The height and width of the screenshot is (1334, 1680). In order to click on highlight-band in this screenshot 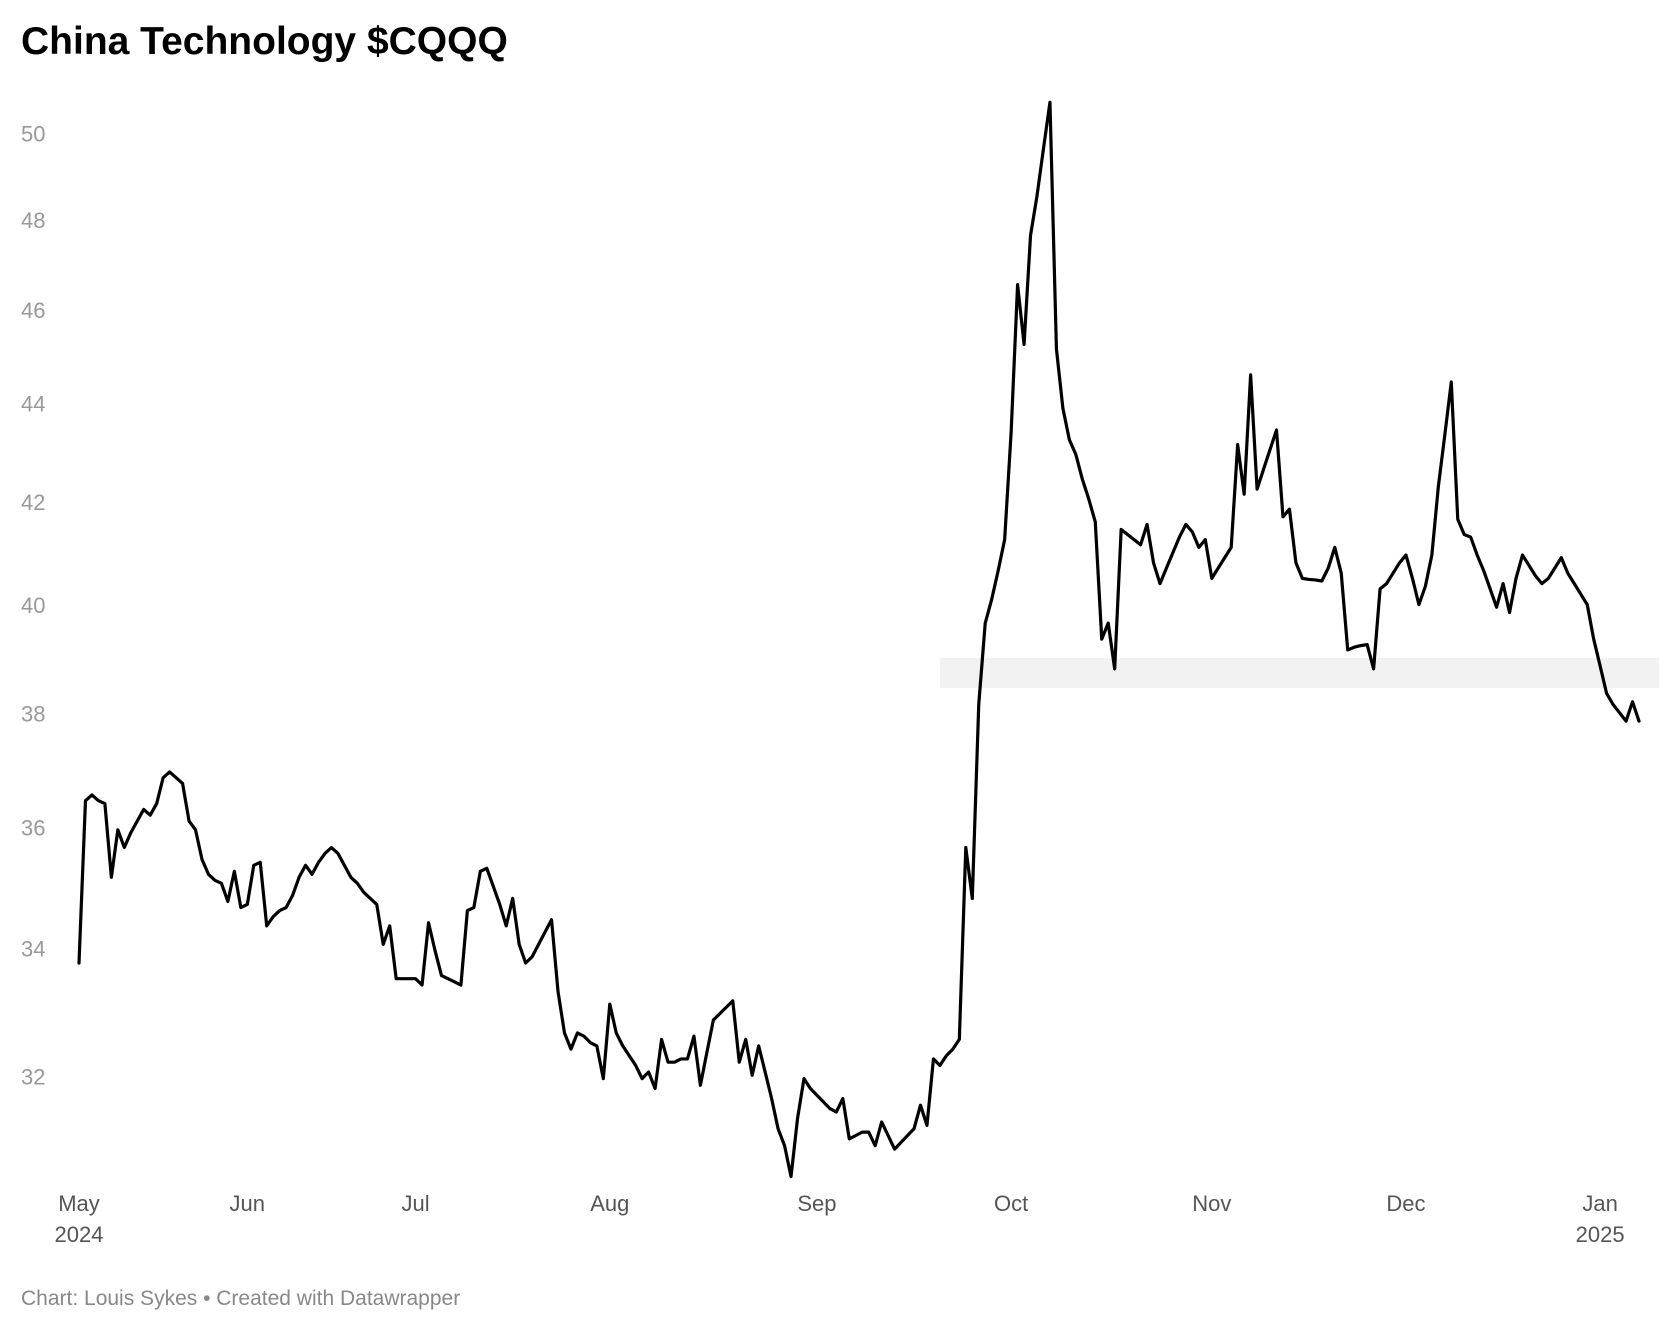, I will do `click(1299, 673)`.